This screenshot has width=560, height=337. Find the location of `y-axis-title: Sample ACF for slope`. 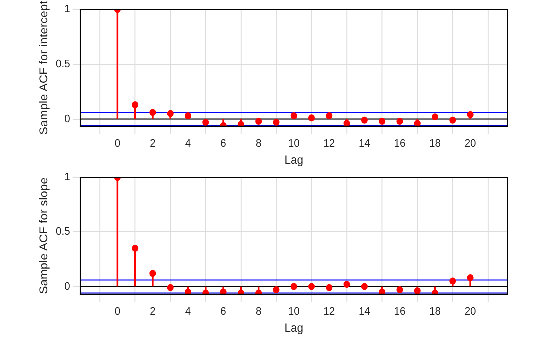

y-axis-title: Sample ACF for slope is located at coordinates (44, 236).